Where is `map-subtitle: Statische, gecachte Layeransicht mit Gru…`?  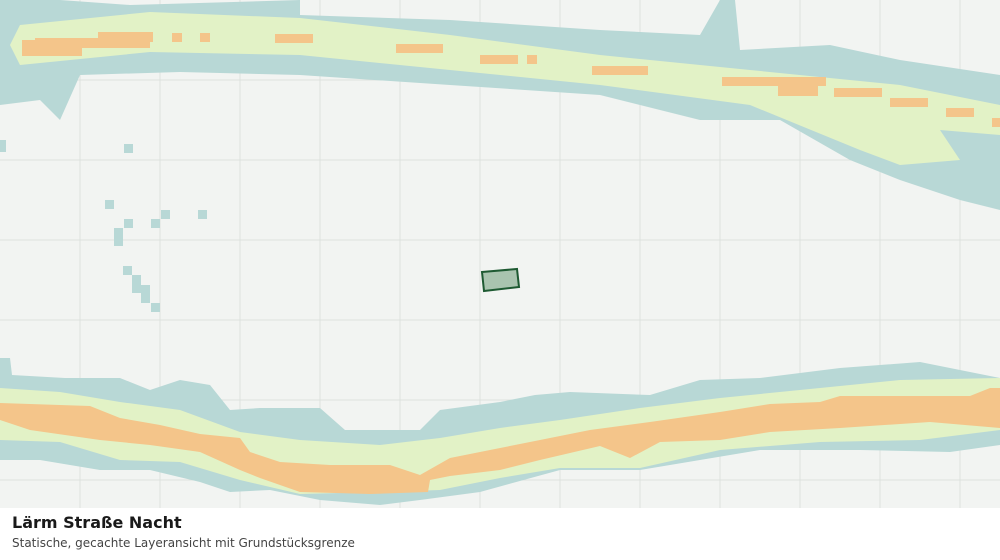
map-subtitle: Statische, gecachte Layeransicht mit Gru… is located at coordinates (183, 543).